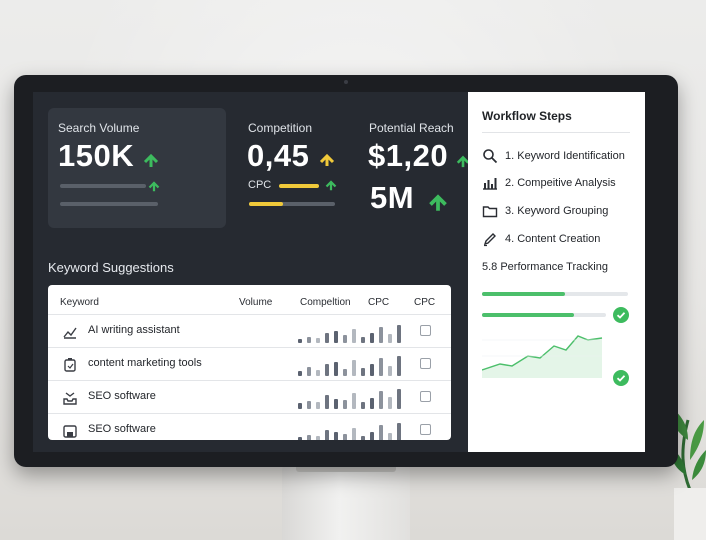  I want to click on column-header-cpc: CPC, so click(379, 302).